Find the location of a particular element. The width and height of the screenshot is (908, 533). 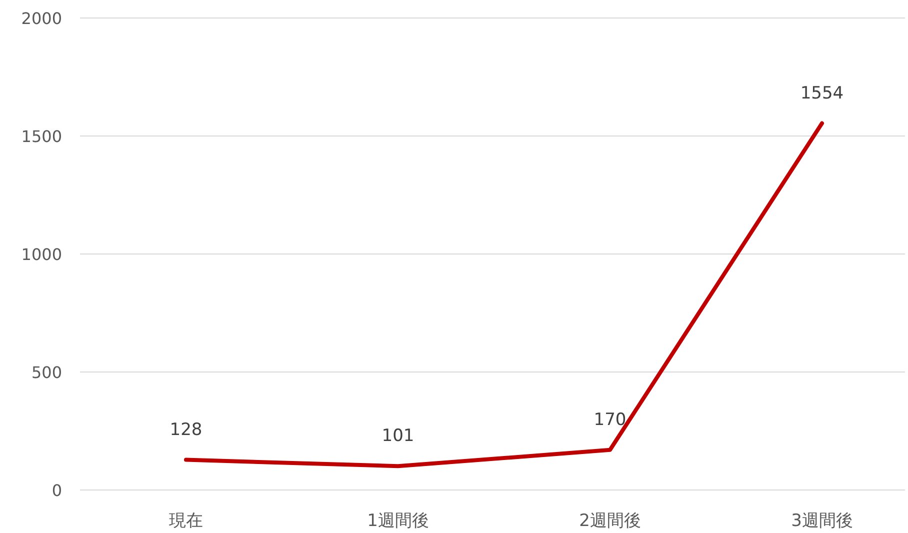

x-tick-label: 2週間後 is located at coordinates (610, 521).